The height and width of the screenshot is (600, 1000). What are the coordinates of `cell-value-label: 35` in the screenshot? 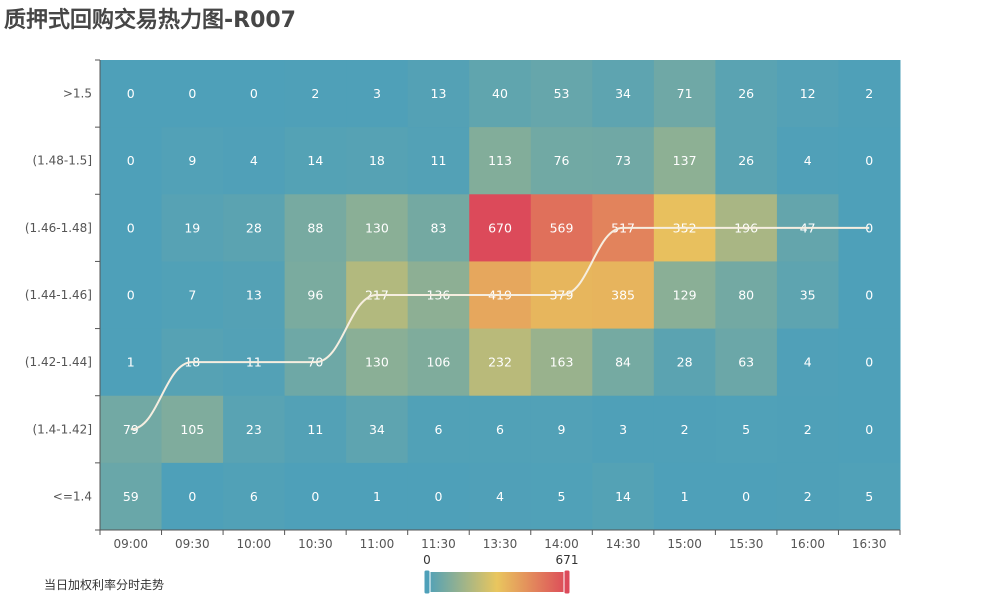 It's located at (808, 295).